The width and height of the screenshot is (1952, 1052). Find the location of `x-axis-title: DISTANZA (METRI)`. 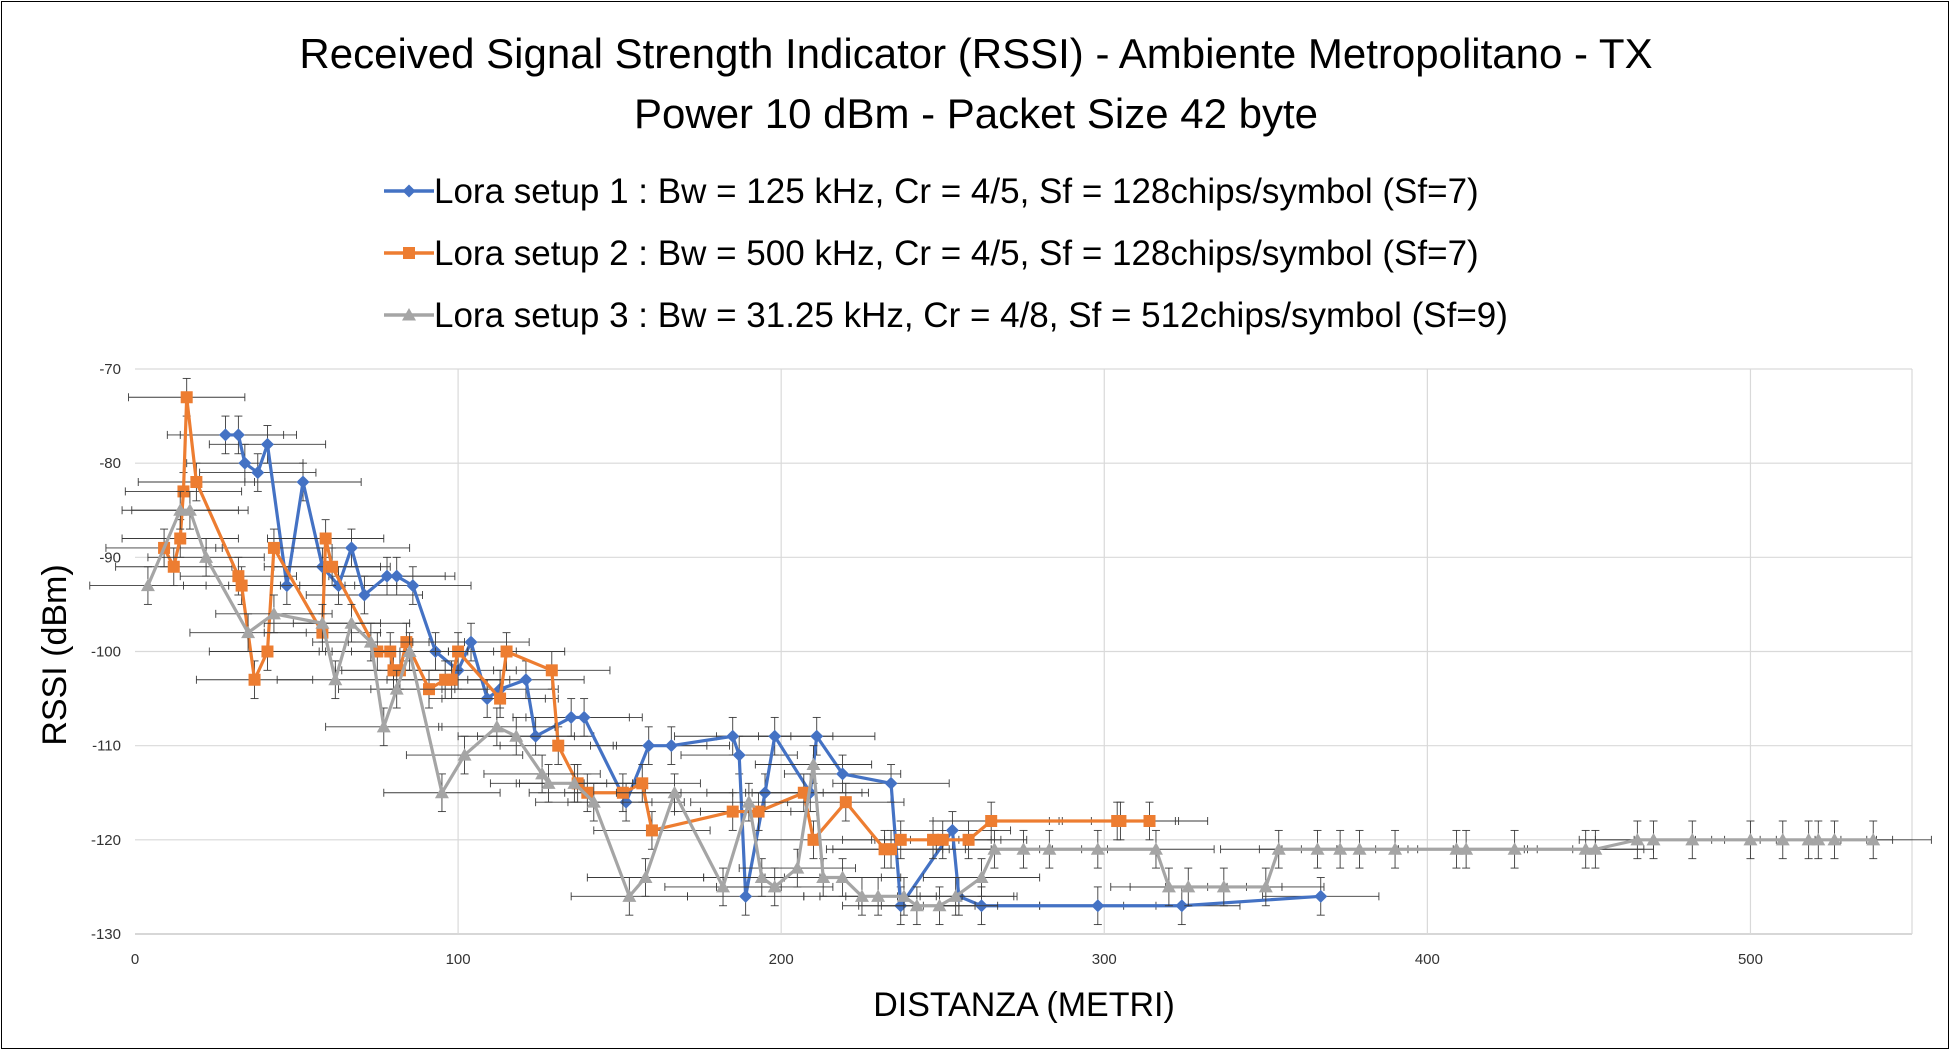

x-axis-title: DISTANZA (METRI) is located at coordinates (1024, 1005).